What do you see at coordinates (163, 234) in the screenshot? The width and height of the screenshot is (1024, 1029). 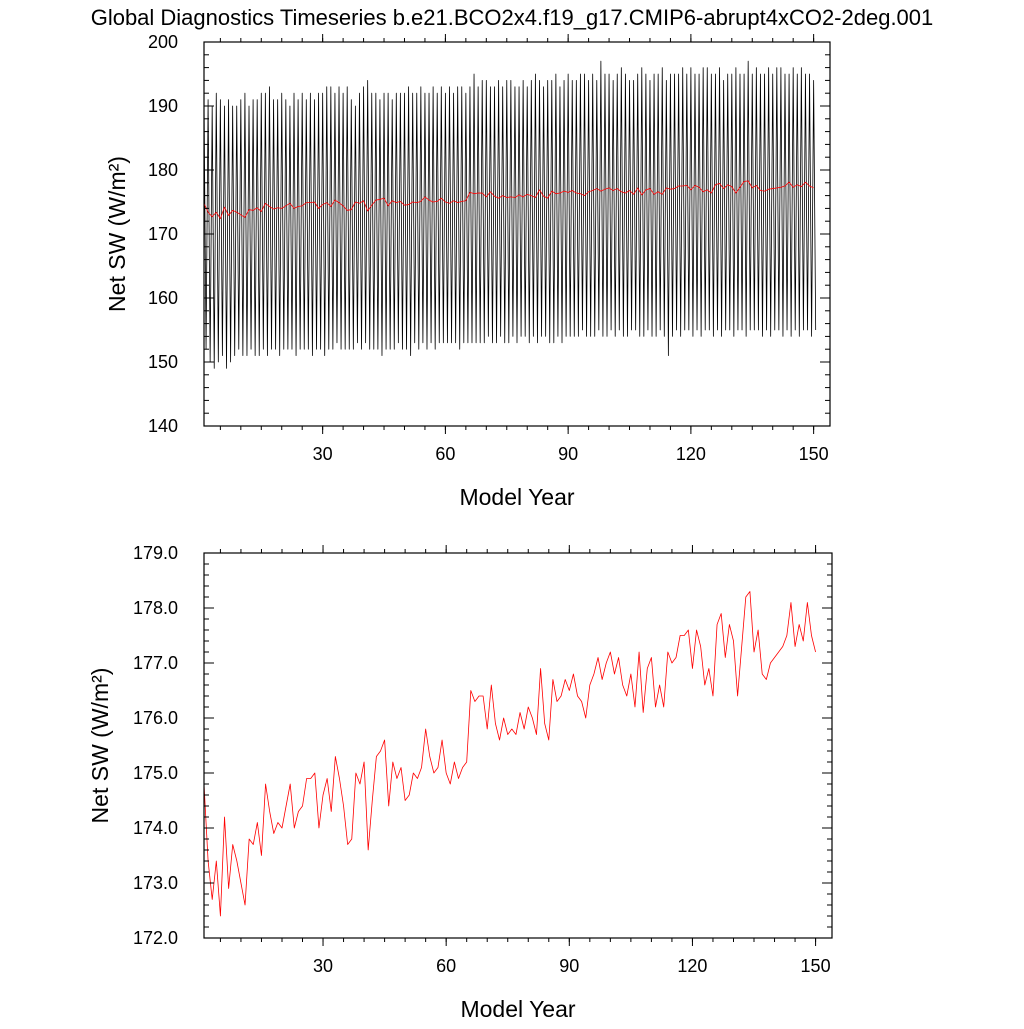 I see `y-tick-label: 170` at bounding box center [163, 234].